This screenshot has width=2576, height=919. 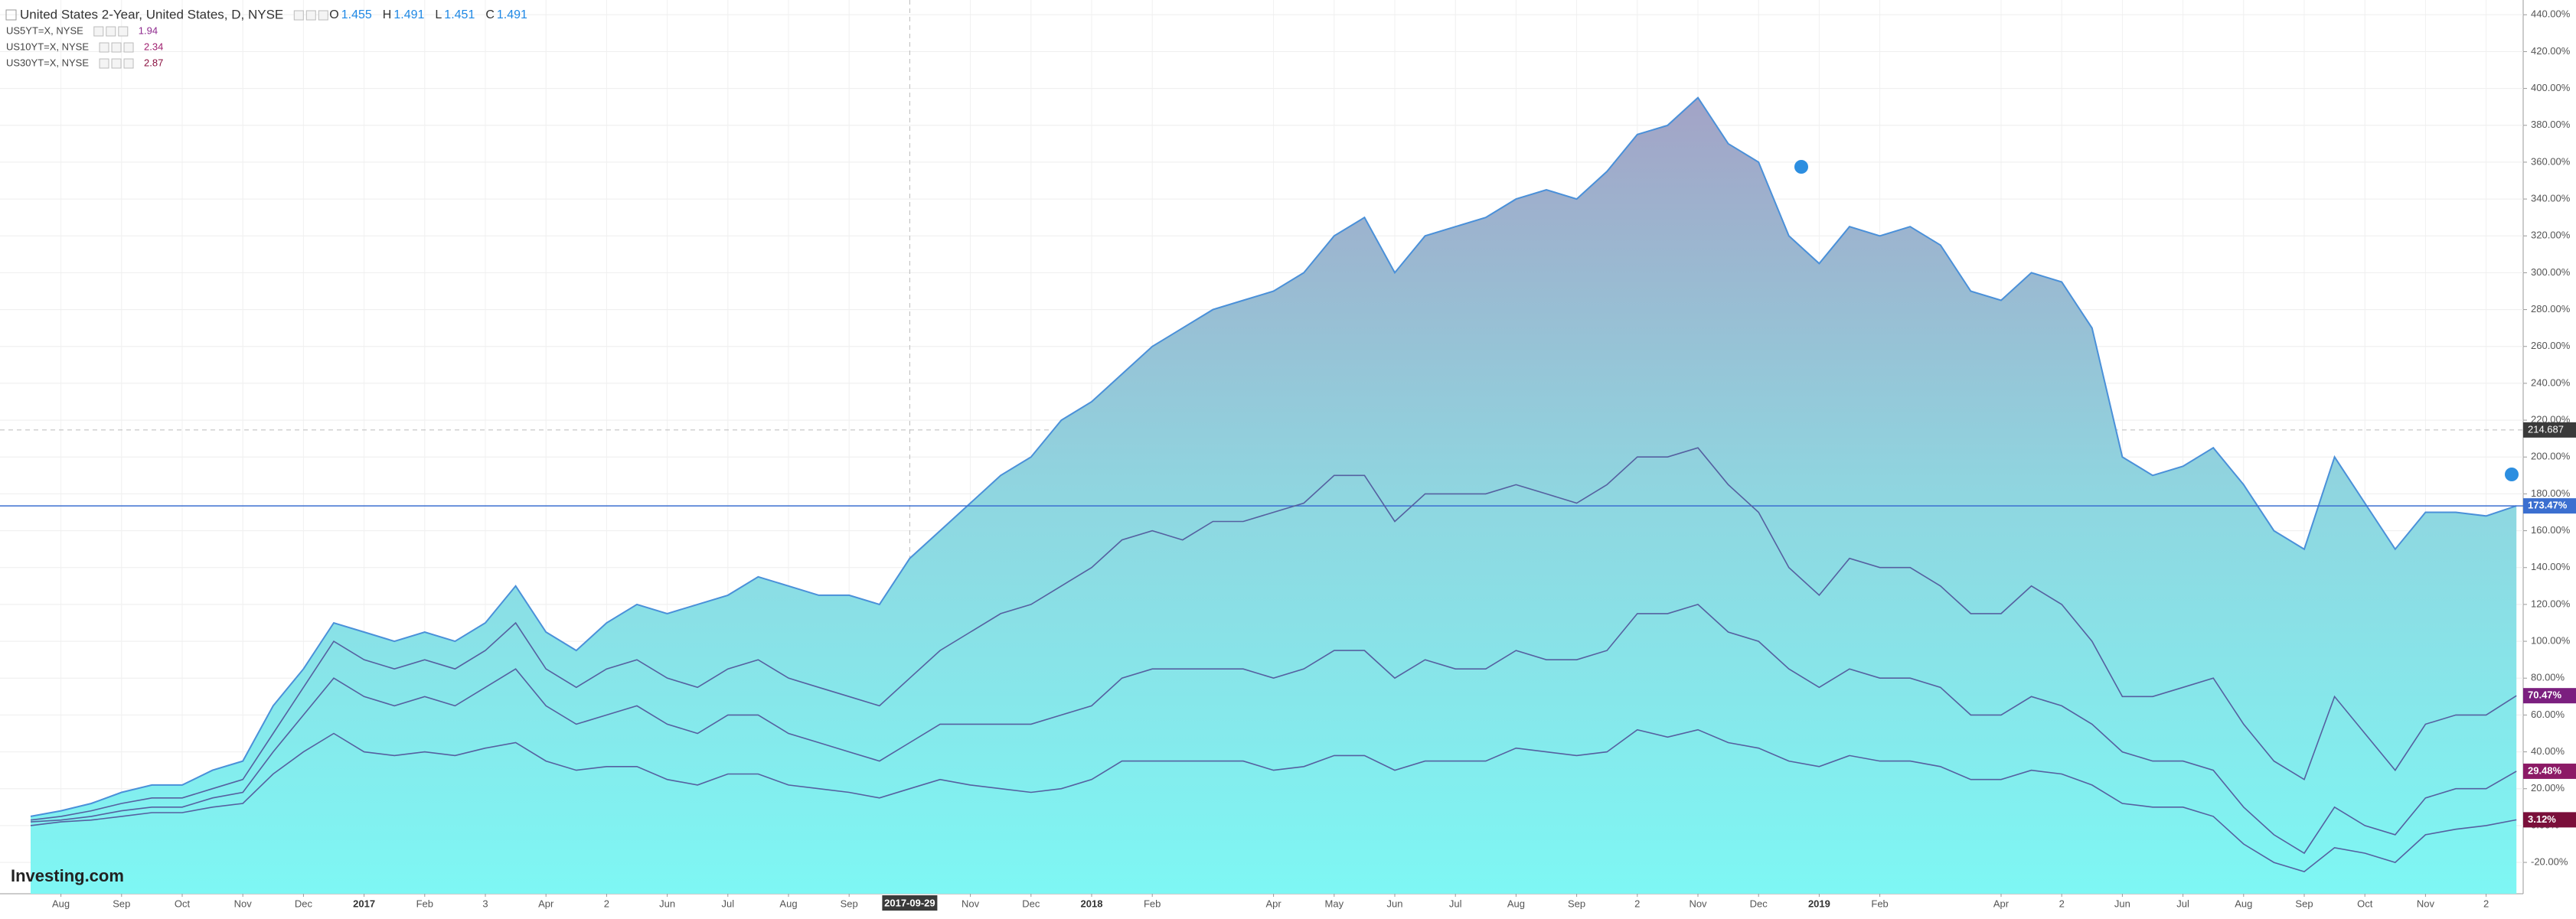 I want to click on legend-entry: US10YT=X, NYSE, so click(x=47, y=46).